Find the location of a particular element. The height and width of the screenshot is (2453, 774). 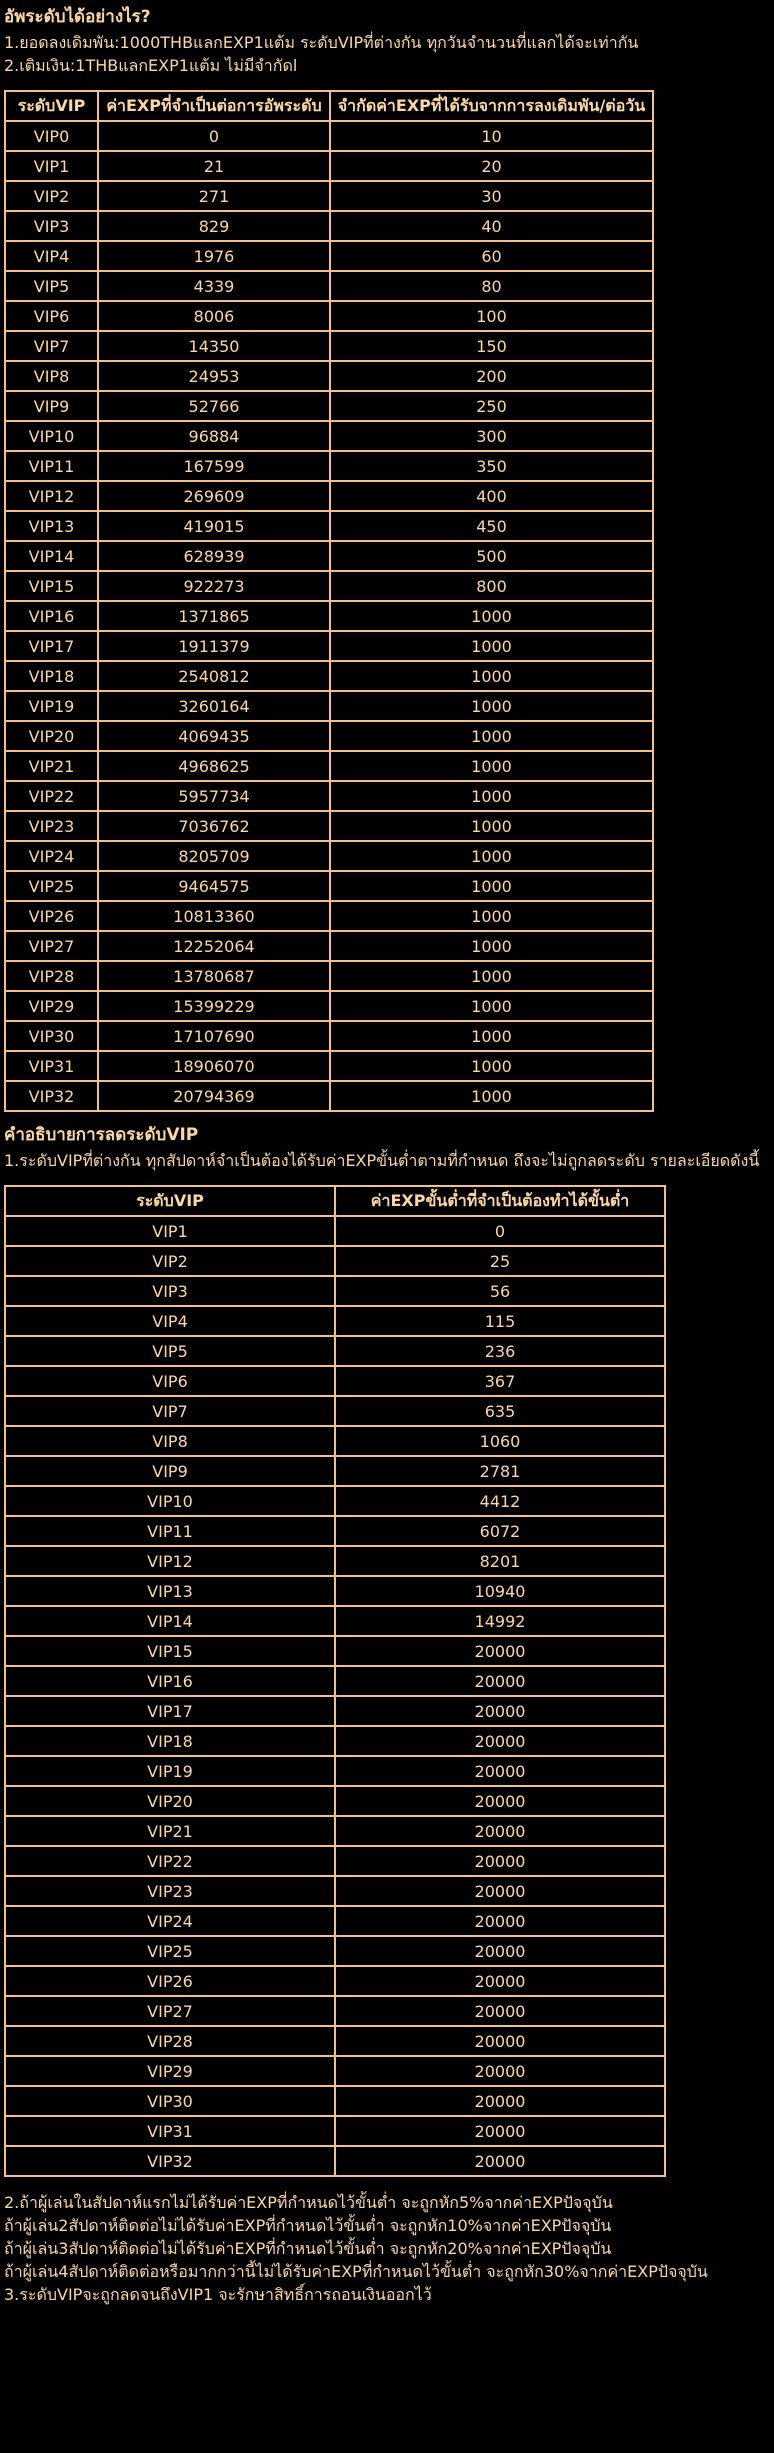

table-row: VIP9 52766 250 is located at coordinates (329, 406).